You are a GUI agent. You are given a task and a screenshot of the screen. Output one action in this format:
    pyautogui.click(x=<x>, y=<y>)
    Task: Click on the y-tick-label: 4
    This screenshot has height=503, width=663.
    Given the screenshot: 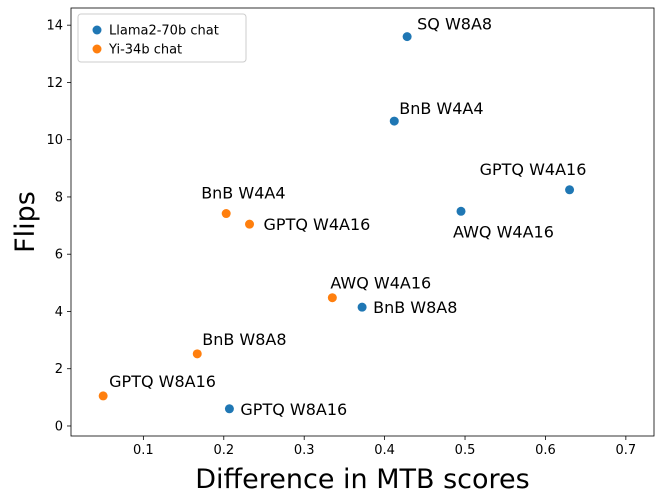 What is the action you would take?
    pyautogui.click(x=59, y=312)
    